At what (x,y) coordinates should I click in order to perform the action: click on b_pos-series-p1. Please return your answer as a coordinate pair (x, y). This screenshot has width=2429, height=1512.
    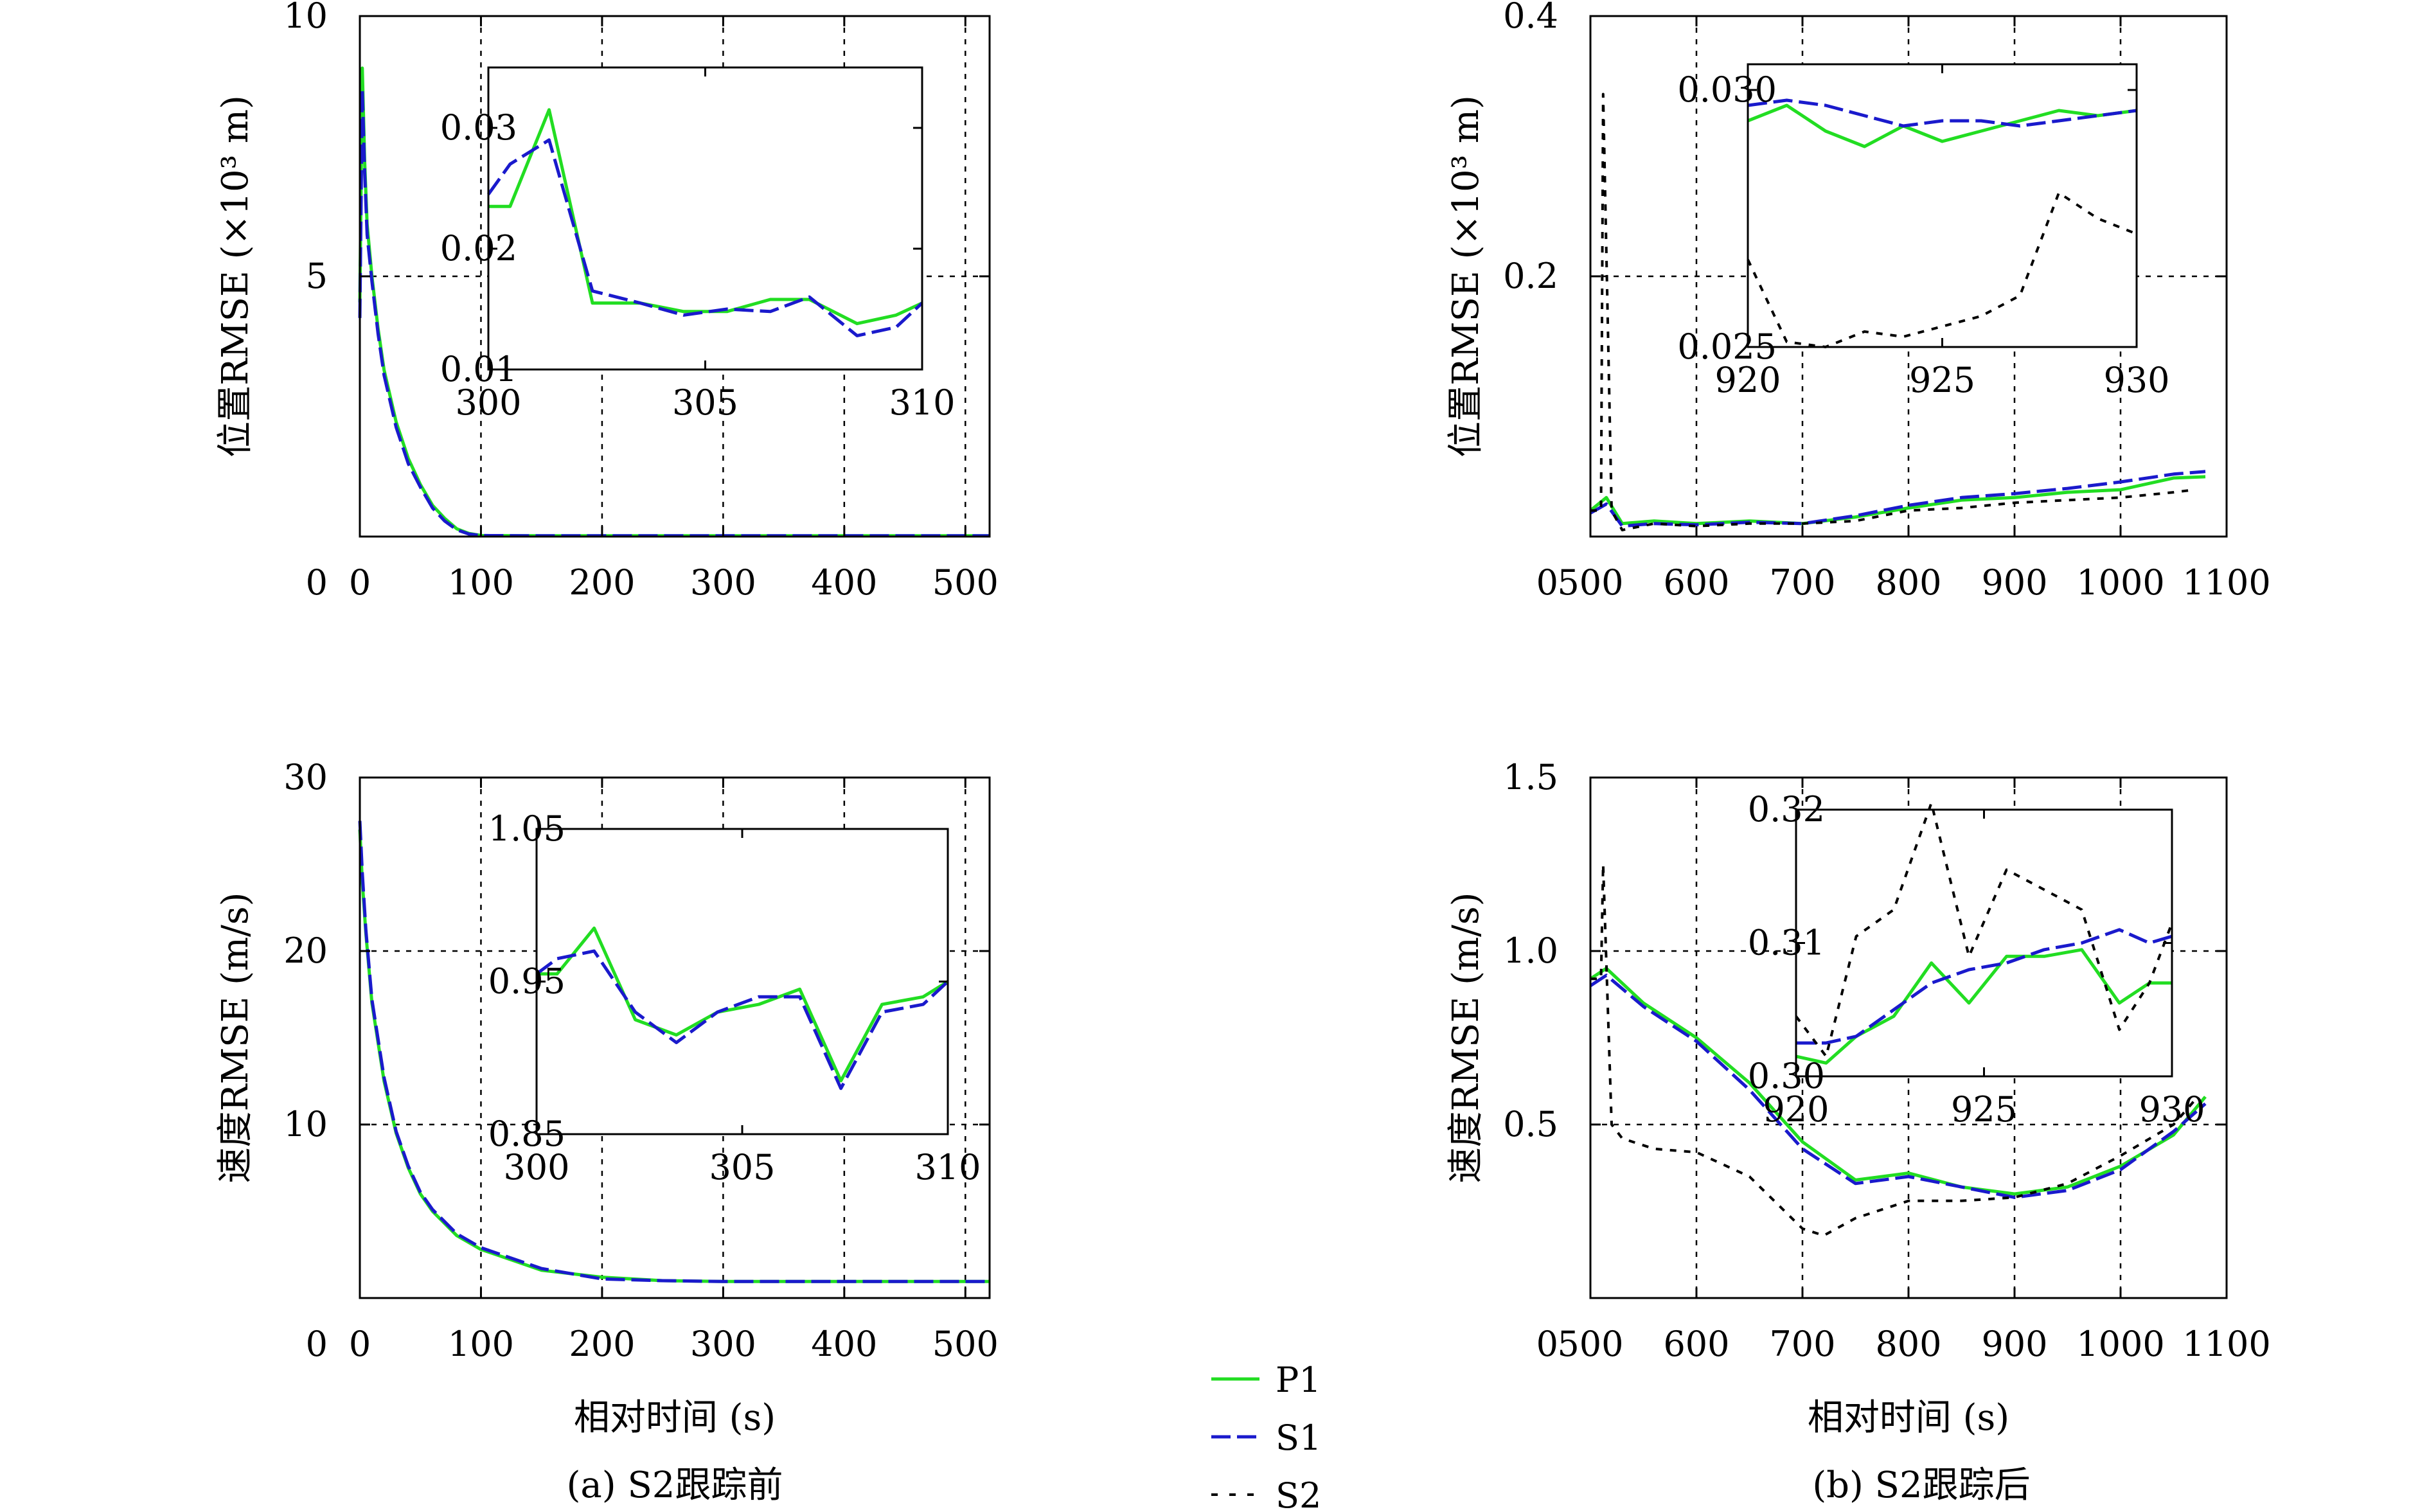
    Looking at the image, I should click on (1897, 500).